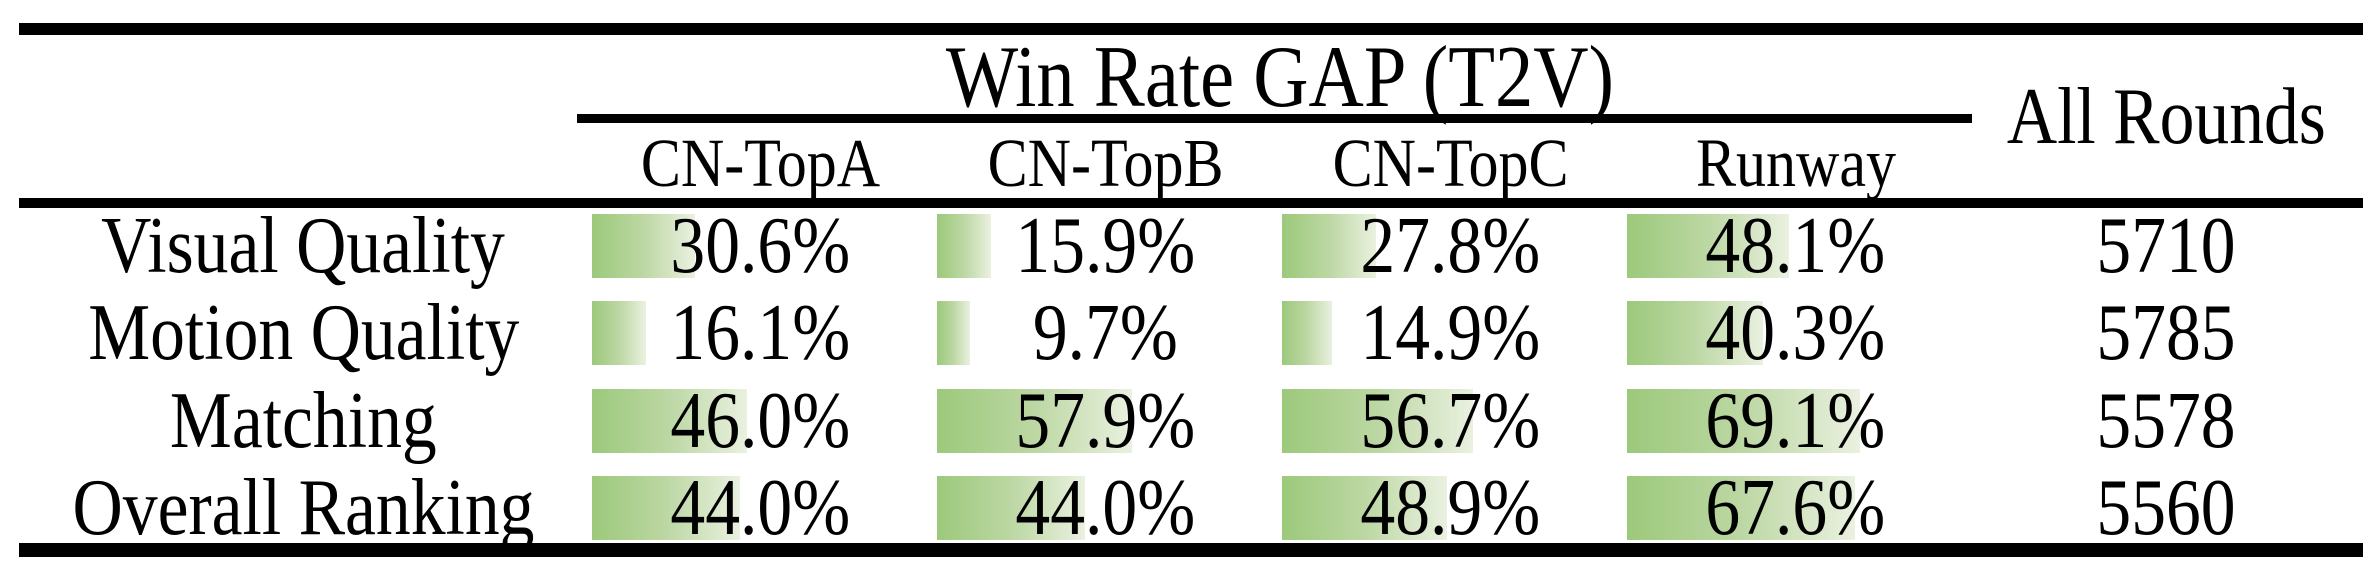  I want to click on win-rate-cell: 46.0%, so click(760, 421).